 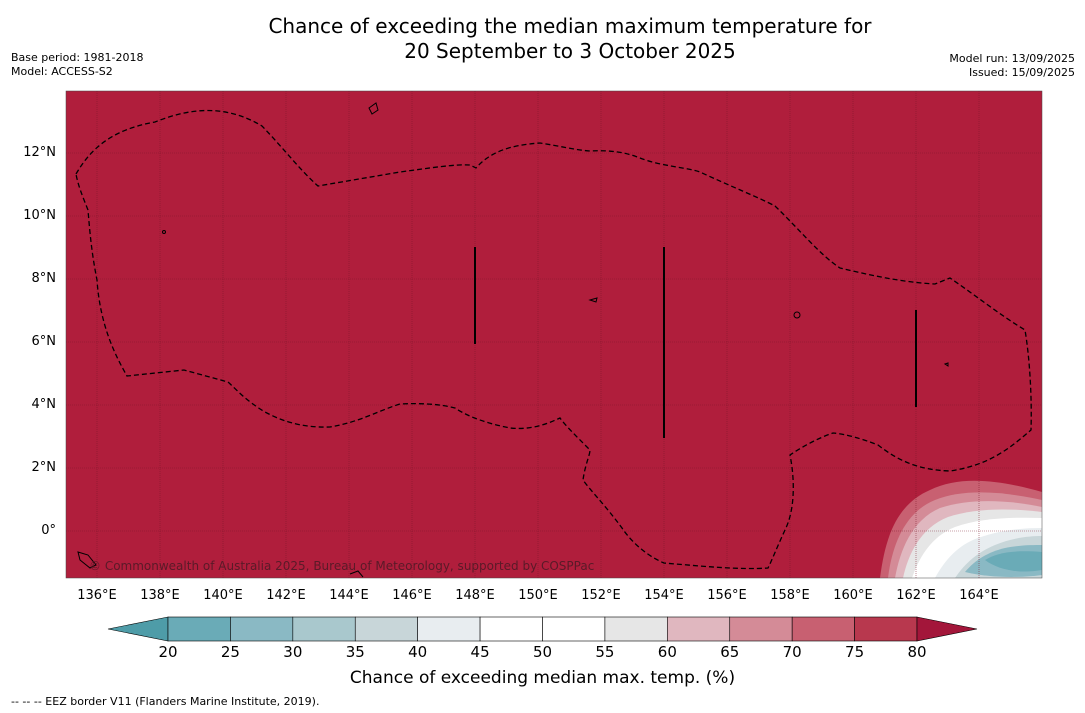 What do you see at coordinates (44, 278) in the screenshot?
I see `lat-label: 8°N` at bounding box center [44, 278].